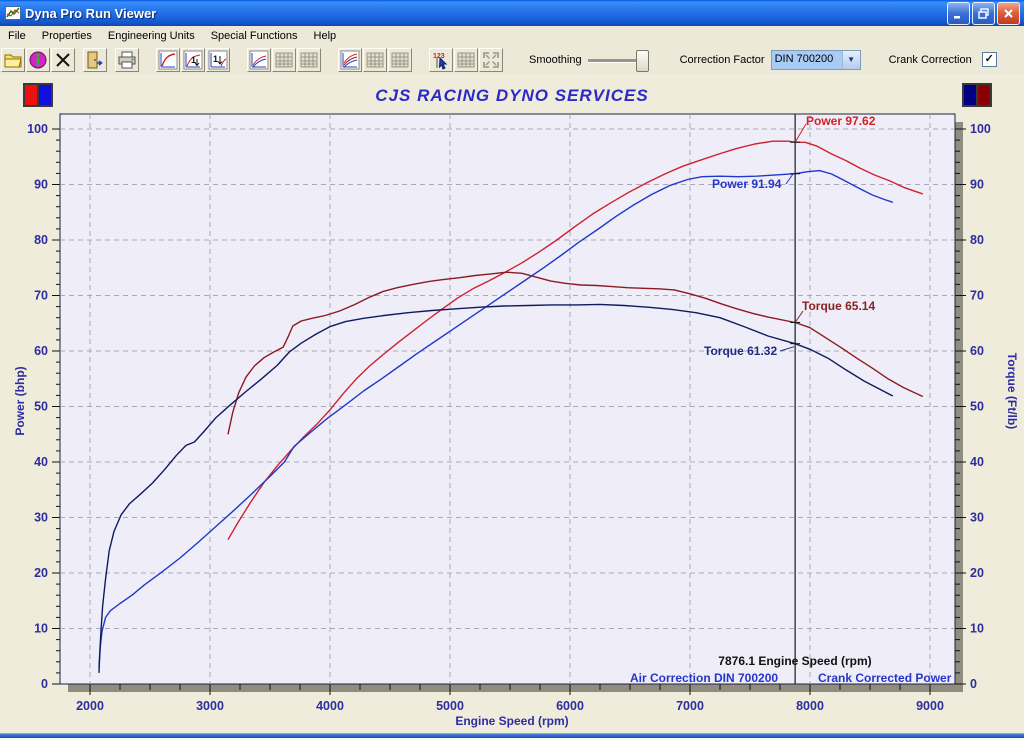 The height and width of the screenshot is (738, 1024). What do you see at coordinates (17, 35) in the screenshot?
I see `menu-item-file: File` at bounding box center [17, 35].